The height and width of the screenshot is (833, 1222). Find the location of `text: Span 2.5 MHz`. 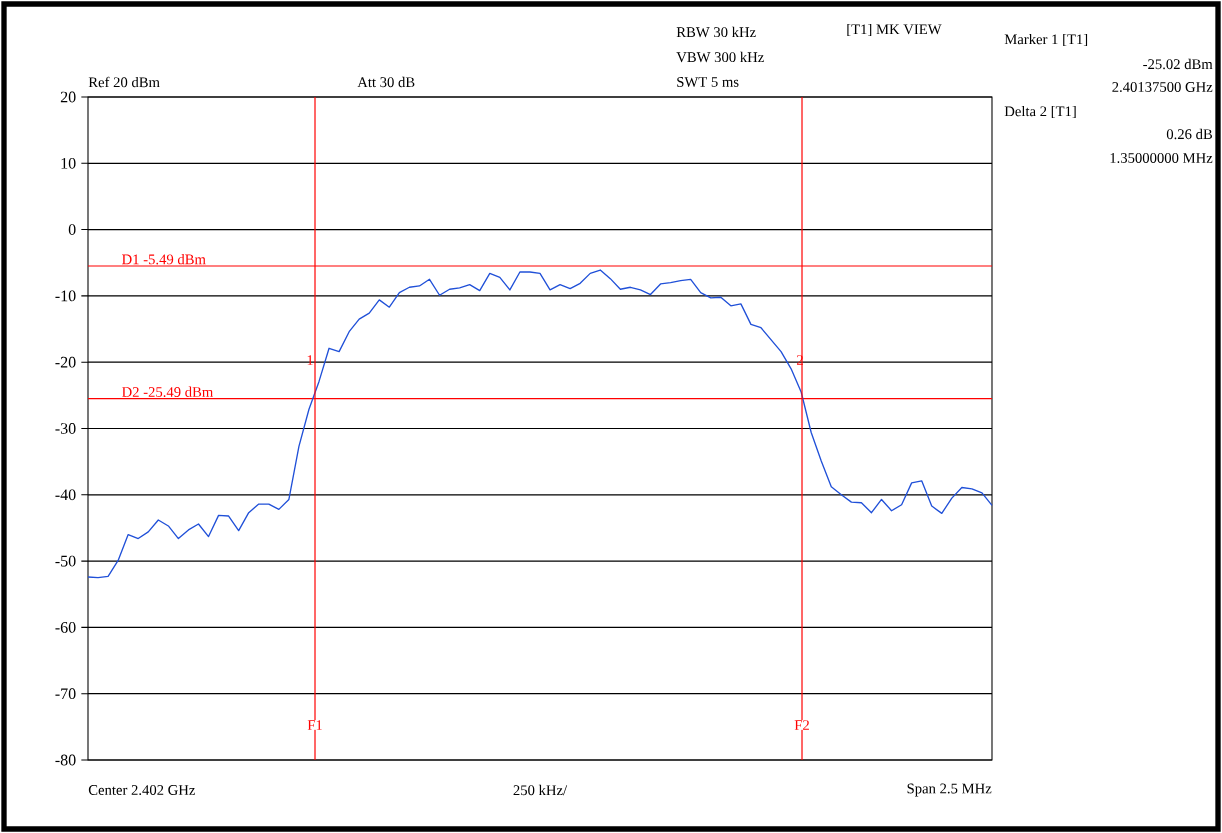

text: Span 2.5 MHz is located at coordinates (949, 790).